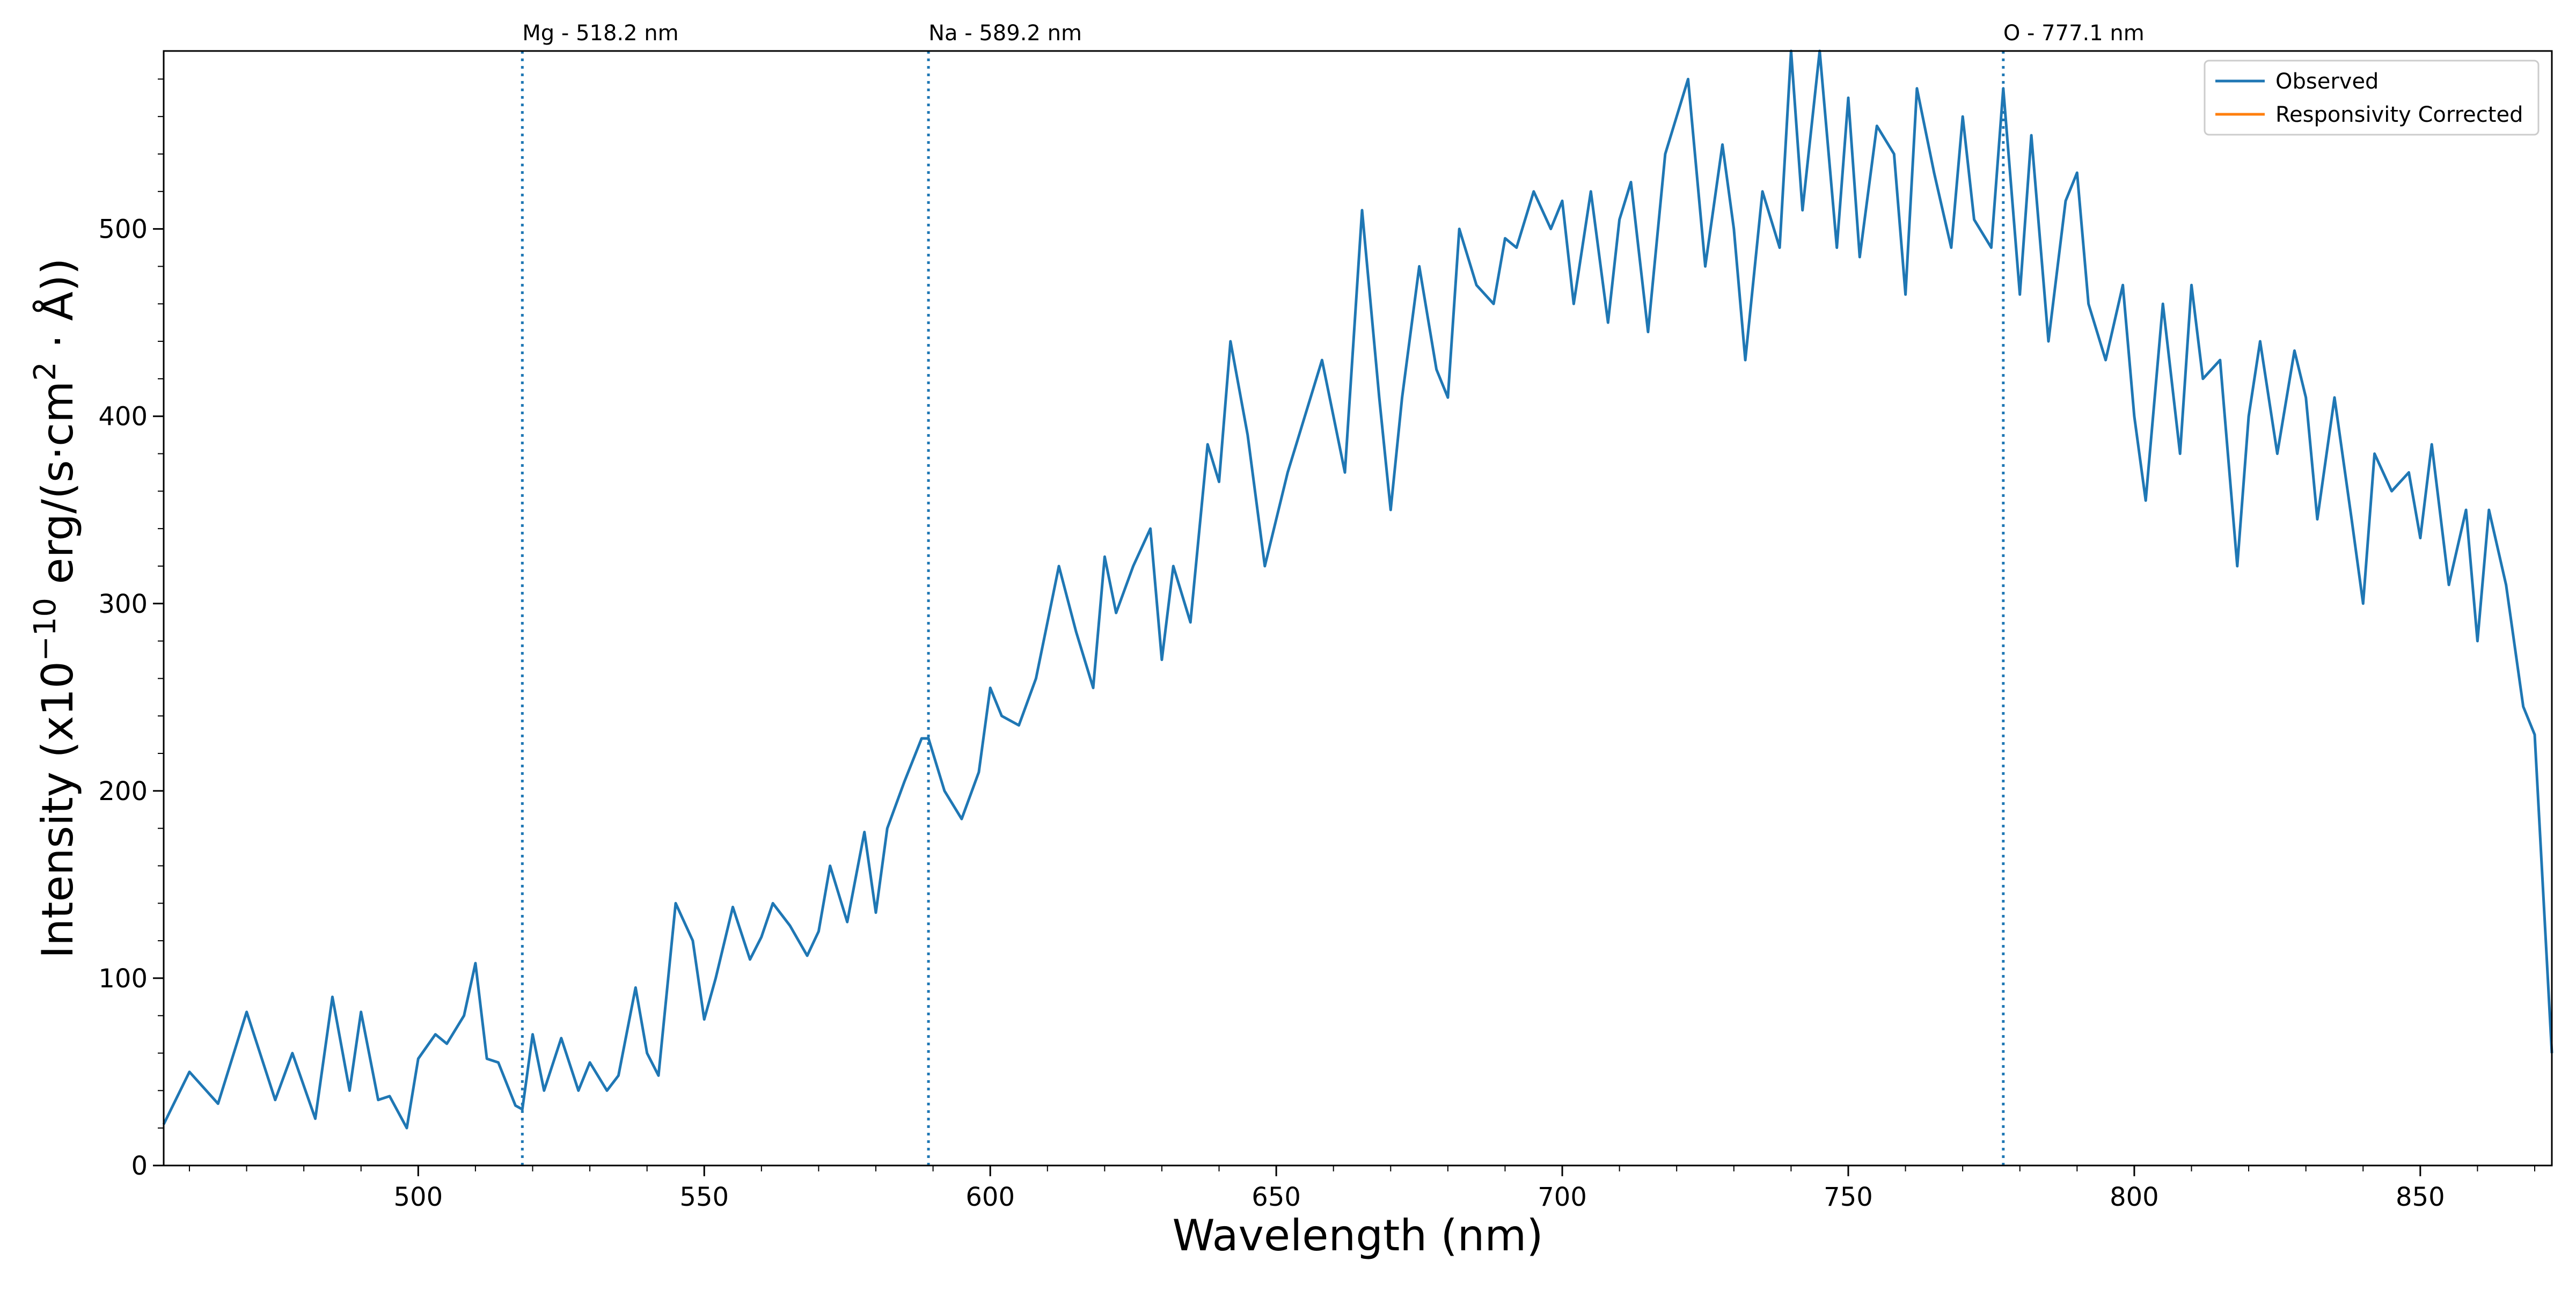  I want to click on y-axis-title-squared: 2, so click(45, 371).